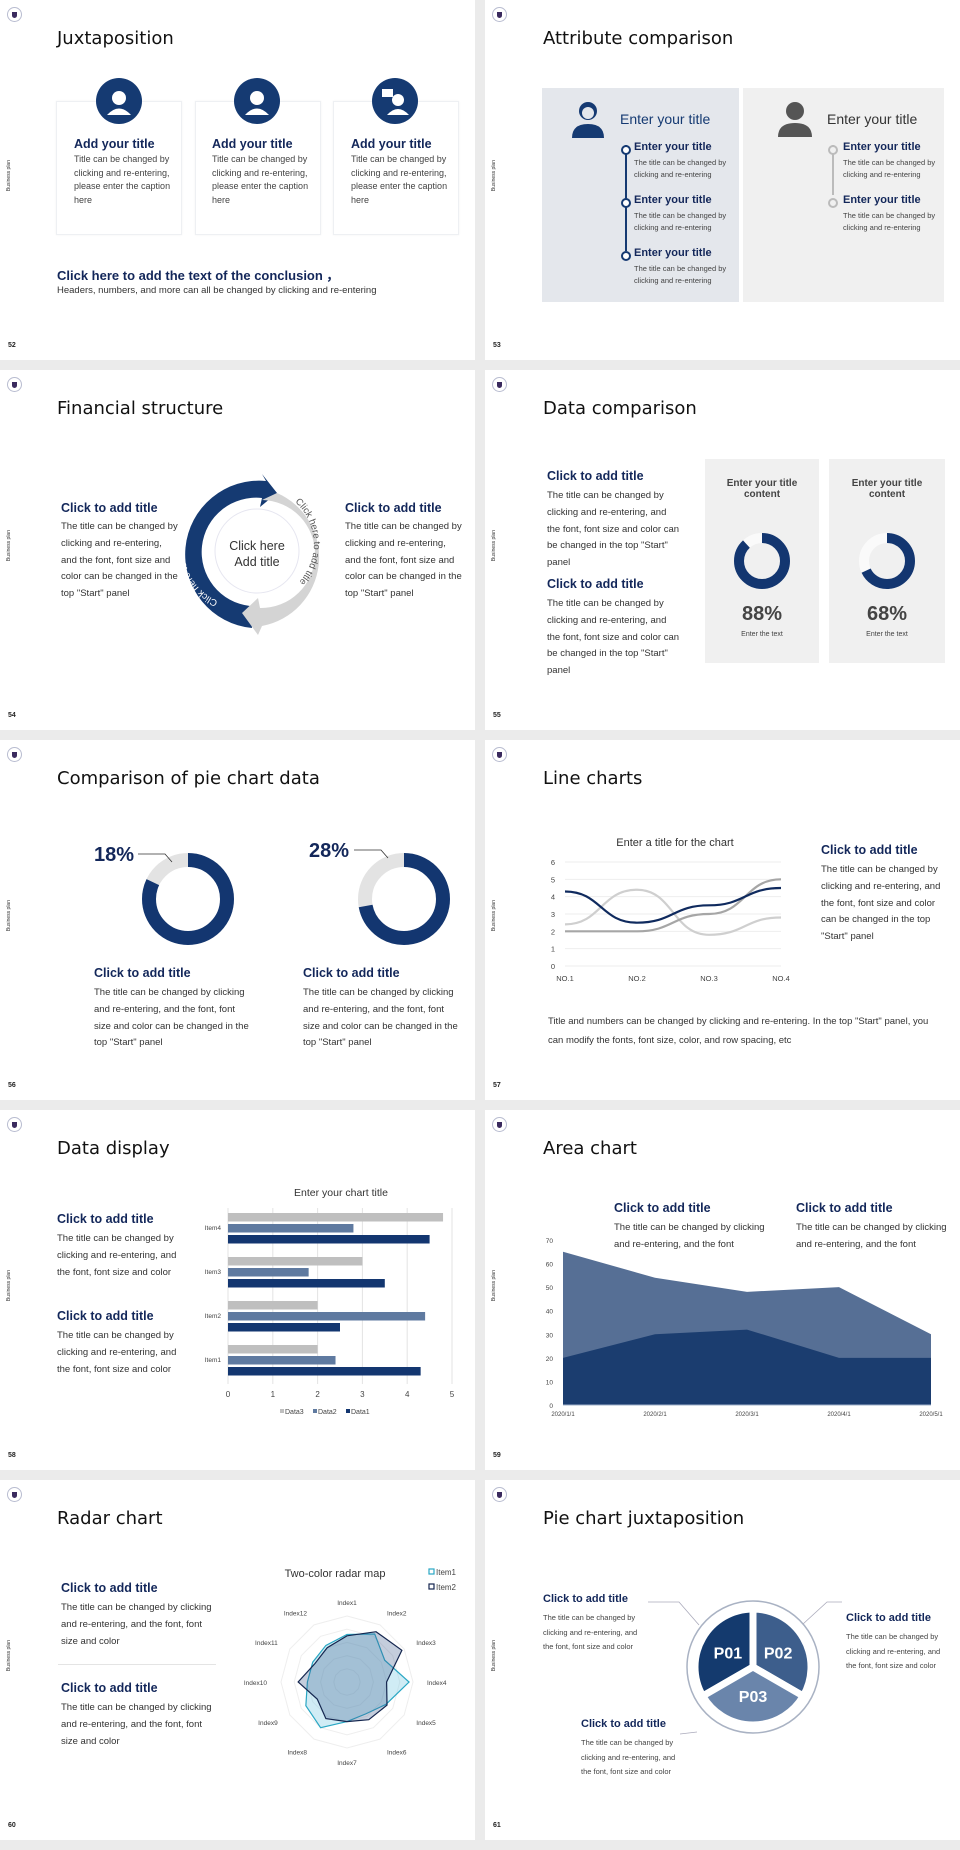 This screenshot has width=960, height=1850. Describe the element at coordinates (12, 1085) in the screenshot. I see `page-number: 56` at that location.